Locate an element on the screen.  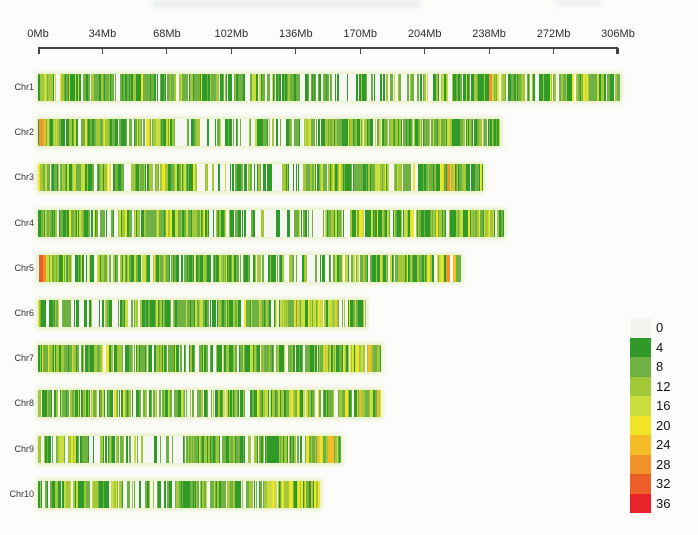
axis-tick is located at coordinates (102, 51).